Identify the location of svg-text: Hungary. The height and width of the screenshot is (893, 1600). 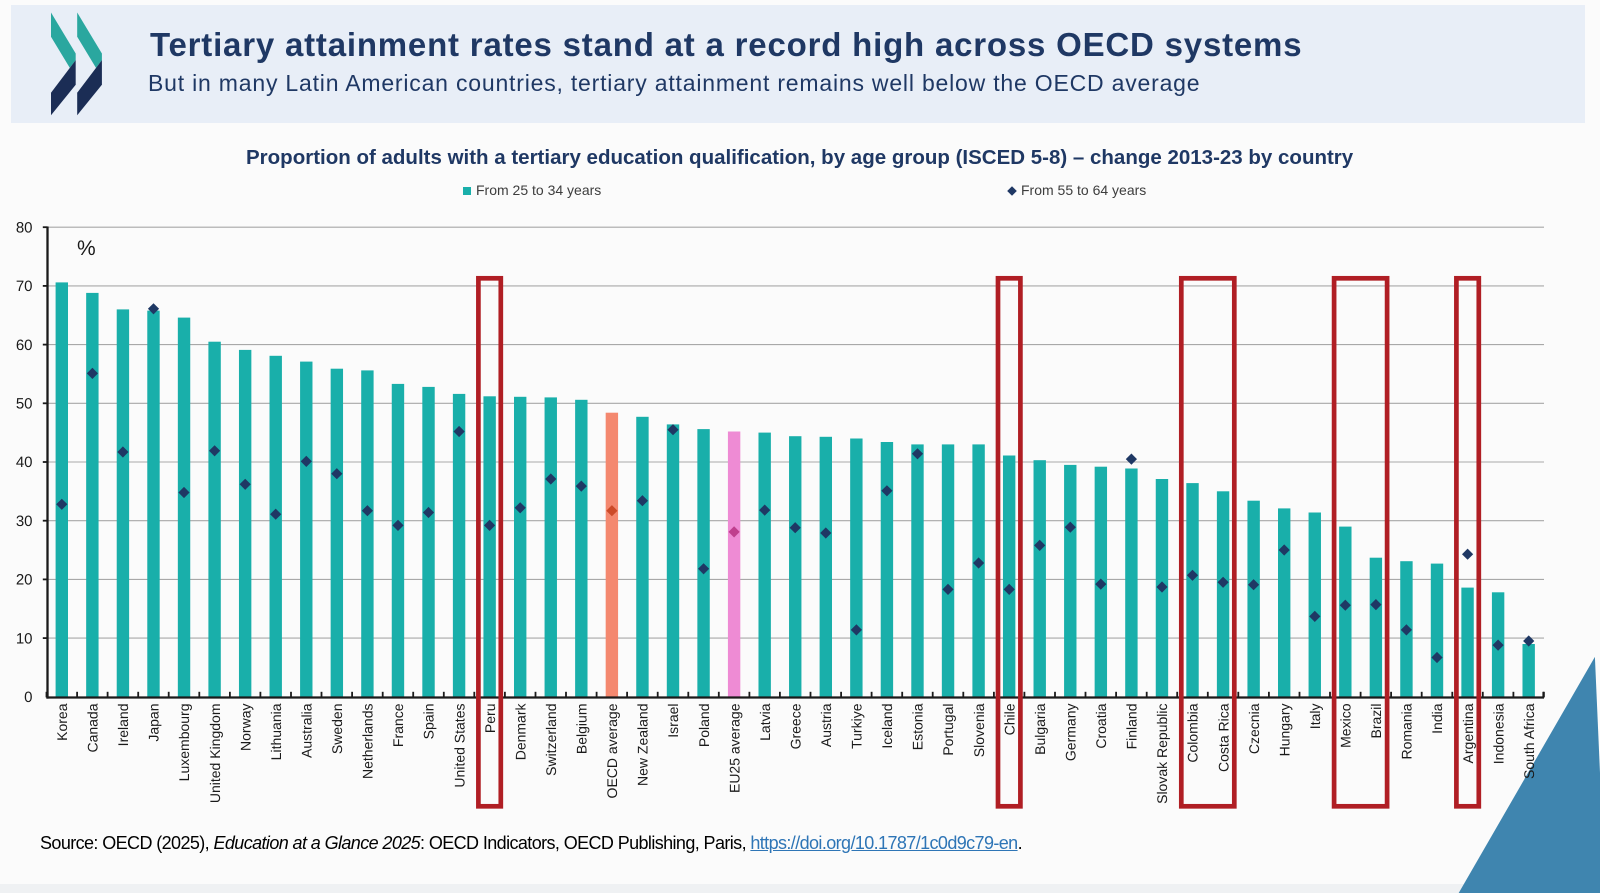
(1284, 730).